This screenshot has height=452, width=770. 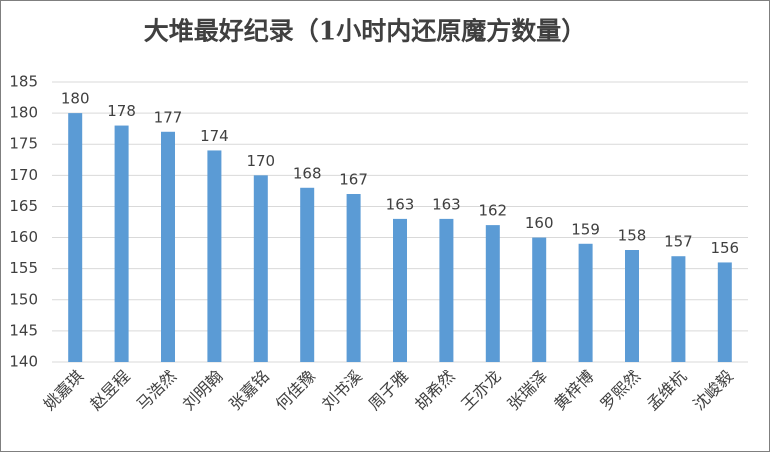 I want to click on y-tick-label: 140, so click(x=23, y=362).